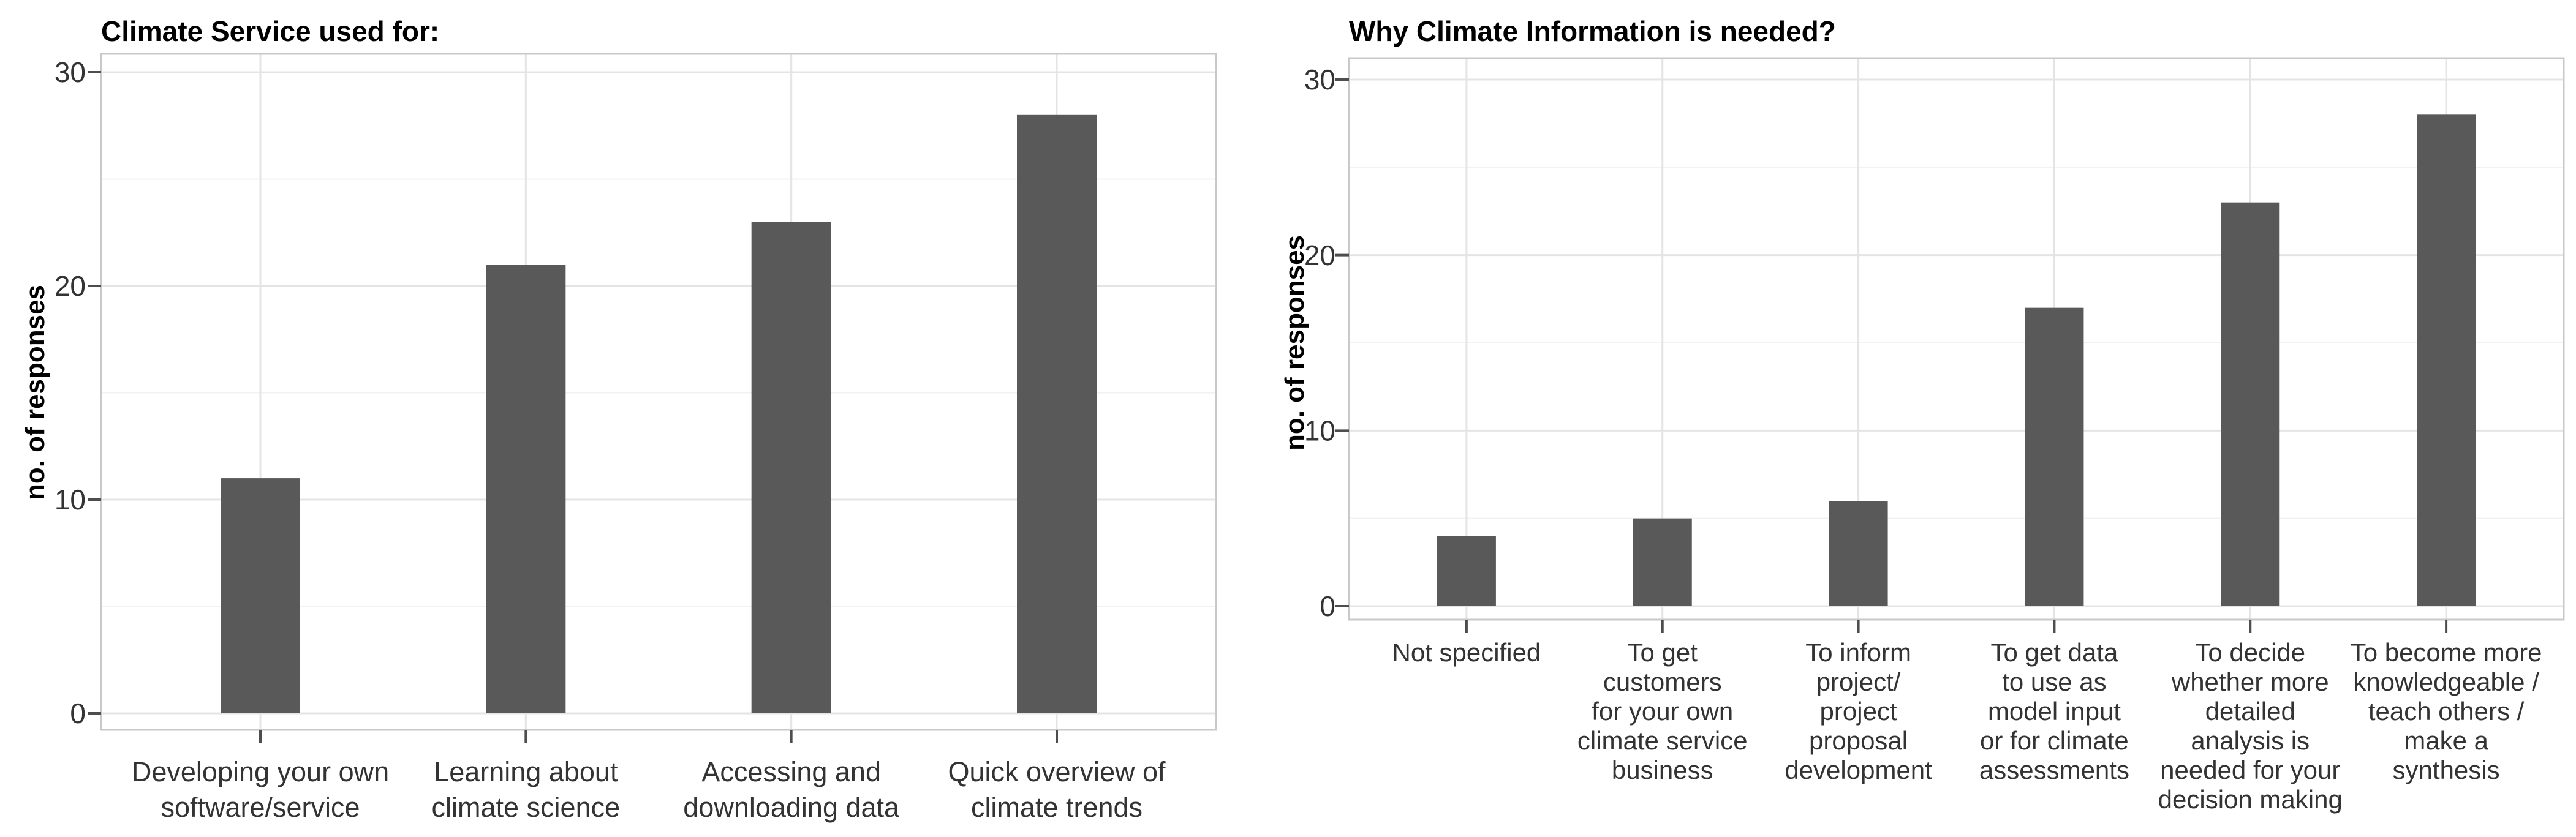 The width and height of the screenshot is (2576, 837). I want to click on chart-title: Why Climate Information is needed?, so click(1592, 31).